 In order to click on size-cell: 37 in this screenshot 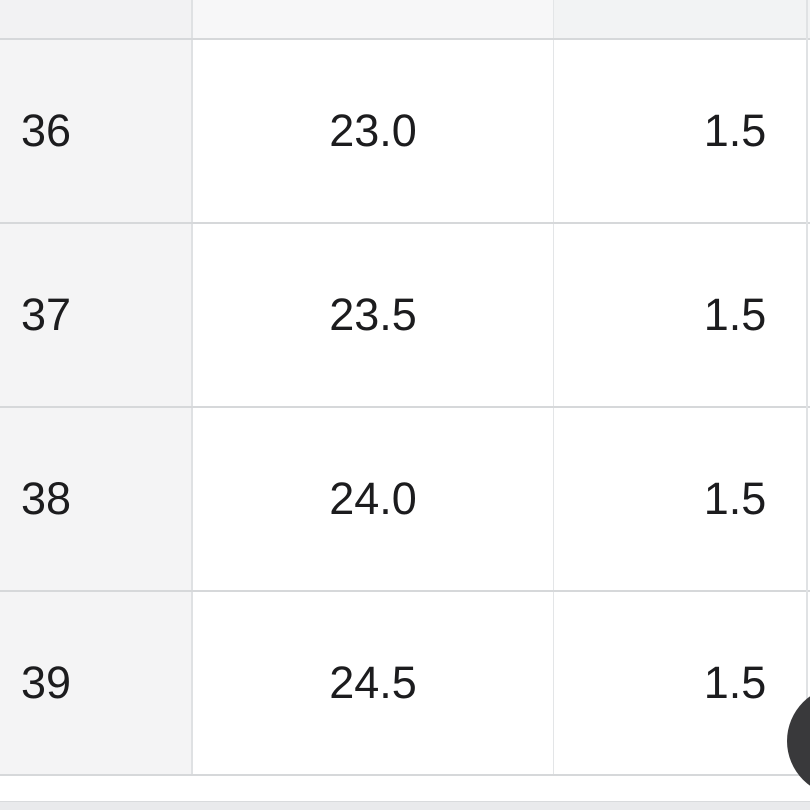, I will do `click(96, 315)`.